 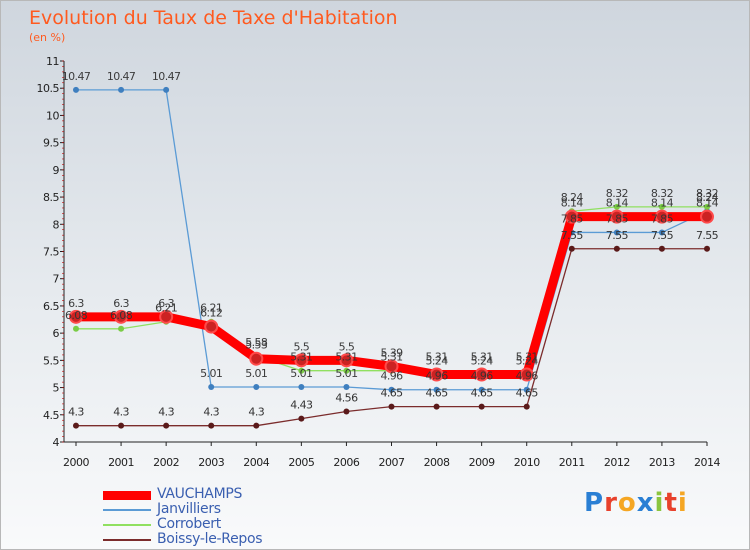 What do you see at coordinates (594, 503) in the screenshot?
I see `logo-letter: P` at bounding box center [594, 503].